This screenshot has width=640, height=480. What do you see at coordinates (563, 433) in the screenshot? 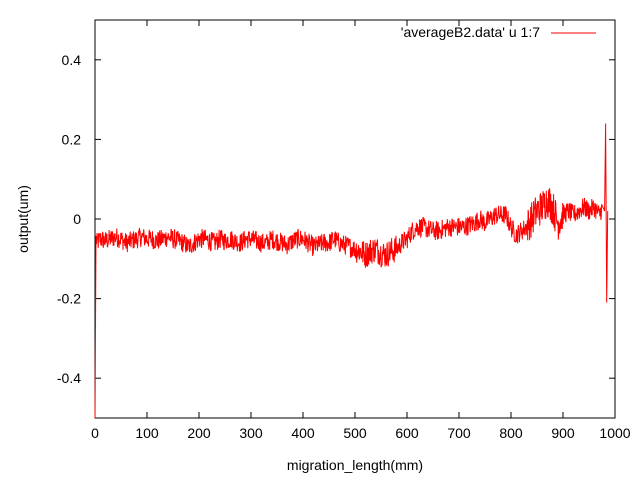
I see `x-tick-label: 900` at bounding box center [563, 433].